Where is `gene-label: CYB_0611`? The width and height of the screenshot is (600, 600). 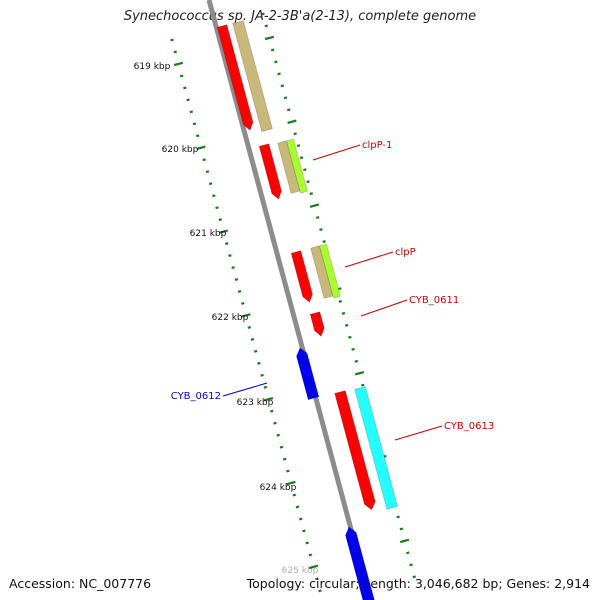
gene-label: CYB_0611 is located at coordinates (434, 300).